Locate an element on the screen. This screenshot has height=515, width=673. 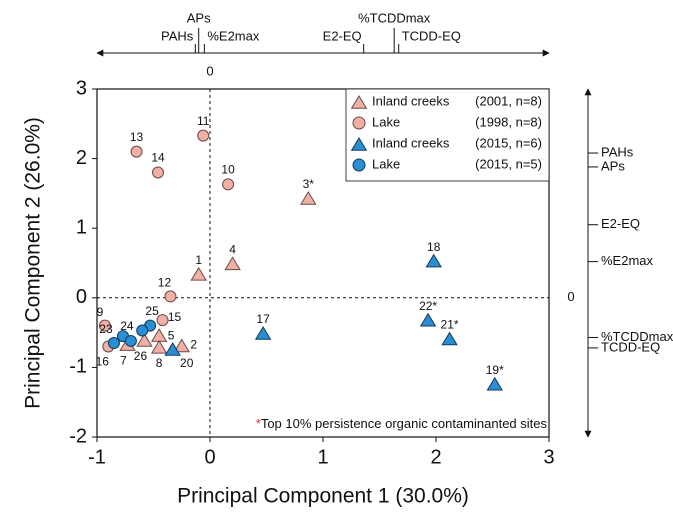
point-label: 18 is located at coordinates (434, 247).